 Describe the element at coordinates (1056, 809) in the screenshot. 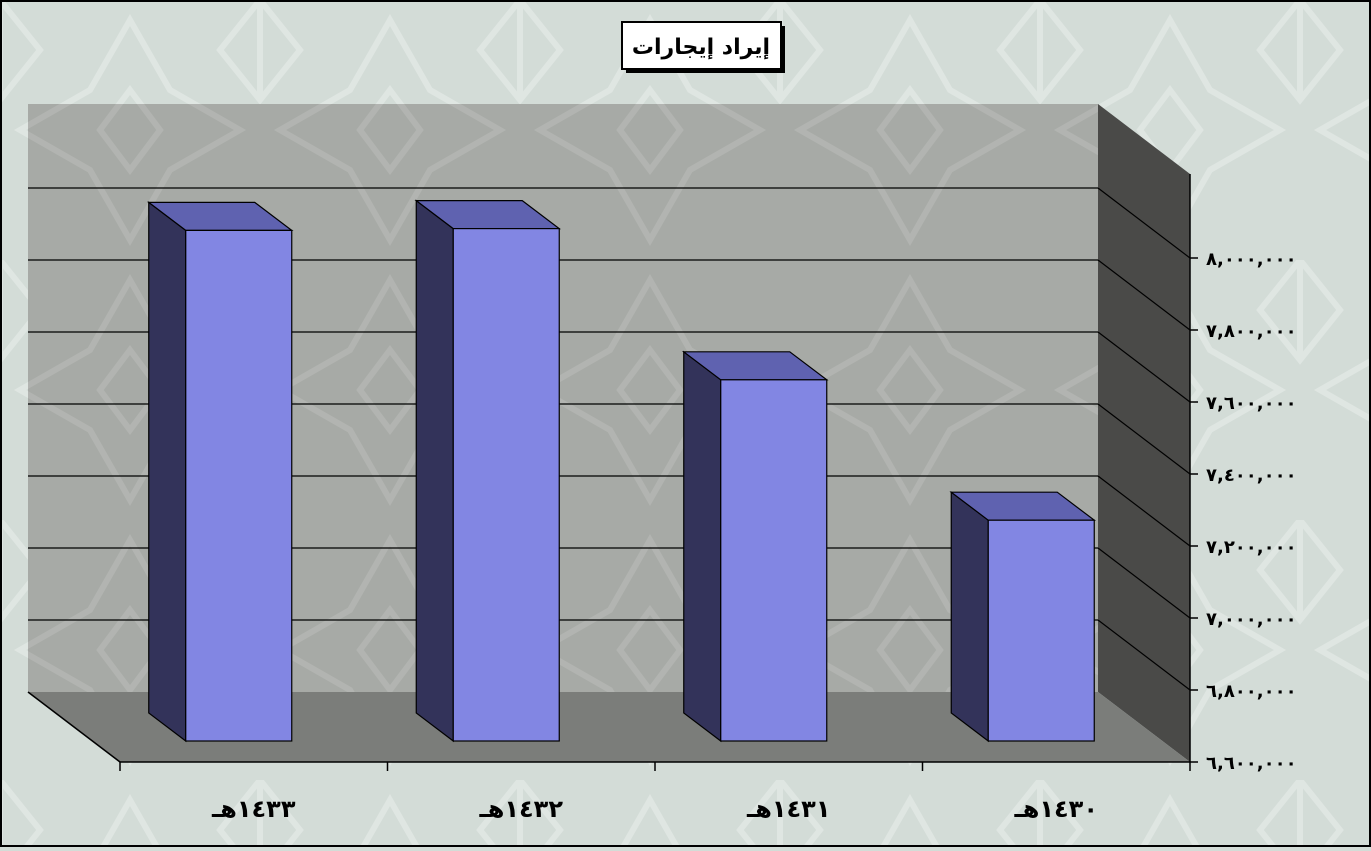

I see `x-tick-label: ١٤٣٠هـ` at that location.